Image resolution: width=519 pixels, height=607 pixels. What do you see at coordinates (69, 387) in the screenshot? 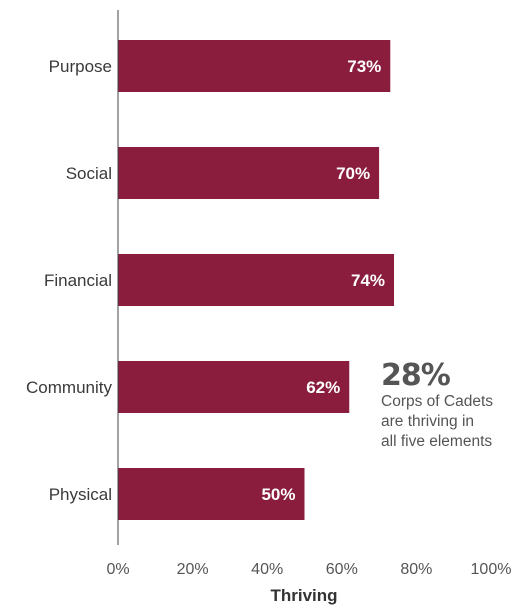
I see `category-label-community: Community` at bounding box center [69, 387].